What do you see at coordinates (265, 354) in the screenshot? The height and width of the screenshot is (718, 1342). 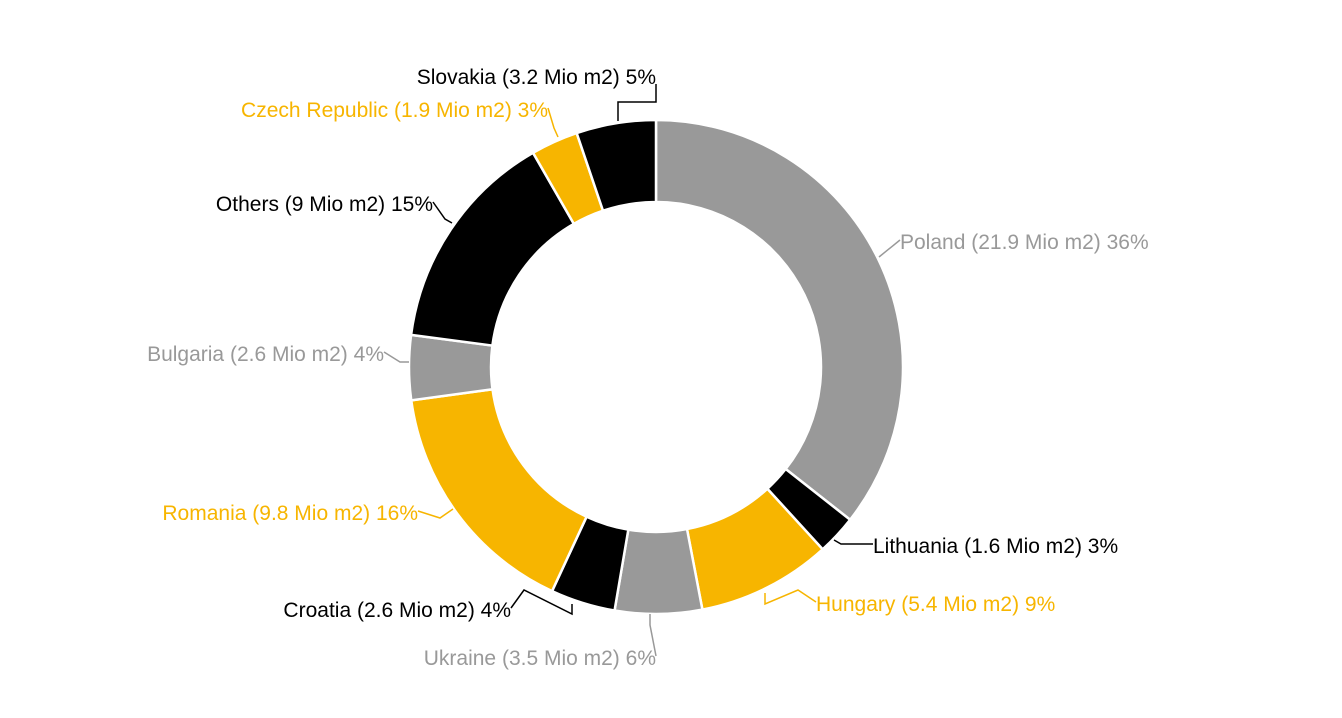 I see `data-label-bulgaria: Bulgaria (2.6 Mio m2) 4%` at bounding box center [265, 354].